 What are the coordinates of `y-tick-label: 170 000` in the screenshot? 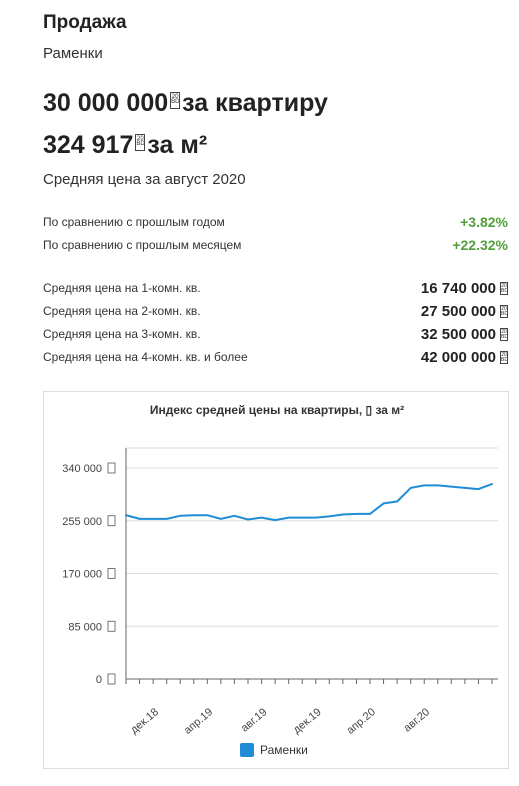 It's located at (82, 575).